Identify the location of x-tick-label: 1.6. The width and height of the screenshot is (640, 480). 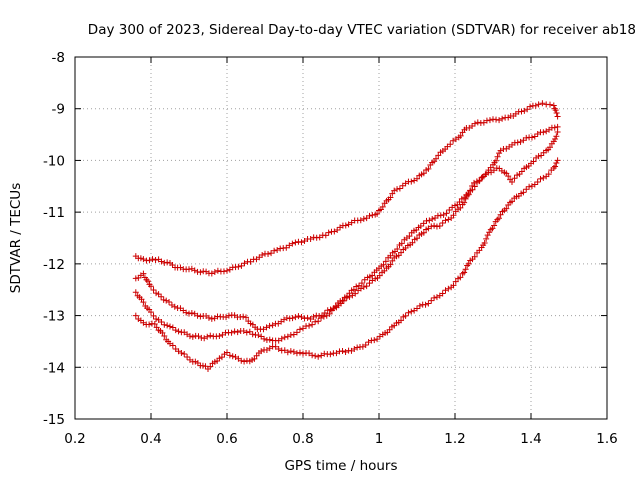
(606, 439).